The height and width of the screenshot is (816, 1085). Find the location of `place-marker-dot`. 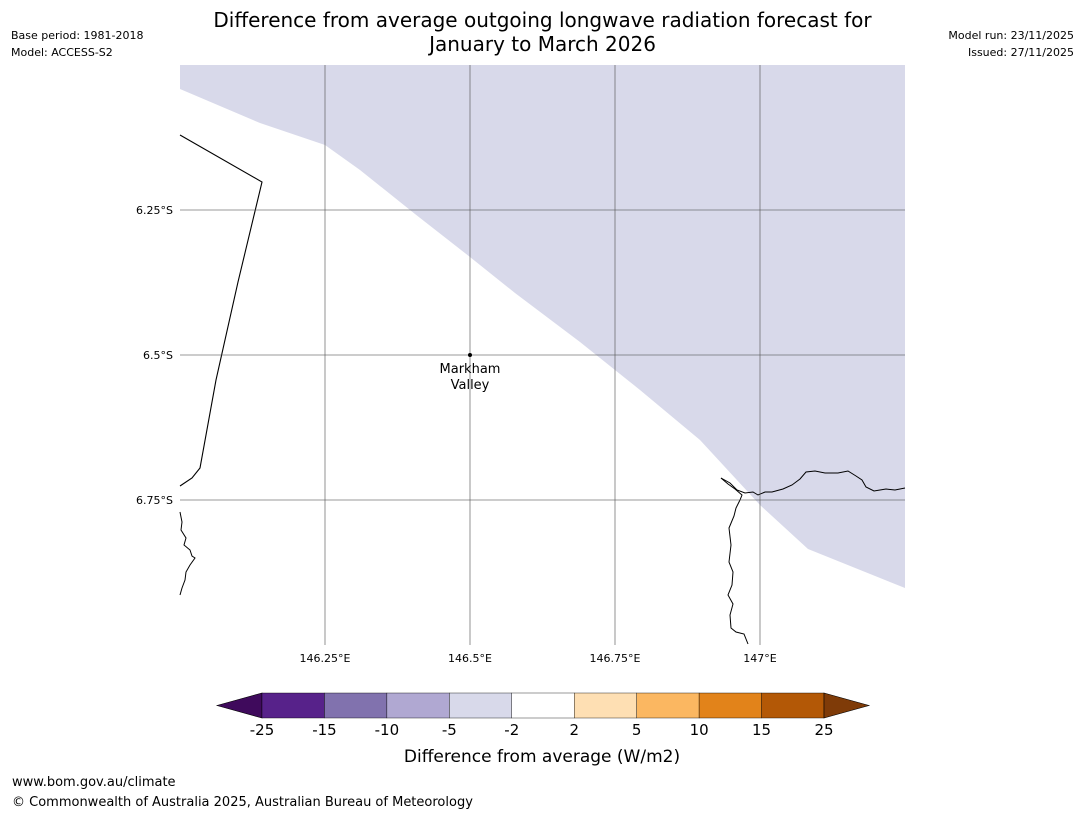

place-marker-dot is located at coordinates (470, 355).